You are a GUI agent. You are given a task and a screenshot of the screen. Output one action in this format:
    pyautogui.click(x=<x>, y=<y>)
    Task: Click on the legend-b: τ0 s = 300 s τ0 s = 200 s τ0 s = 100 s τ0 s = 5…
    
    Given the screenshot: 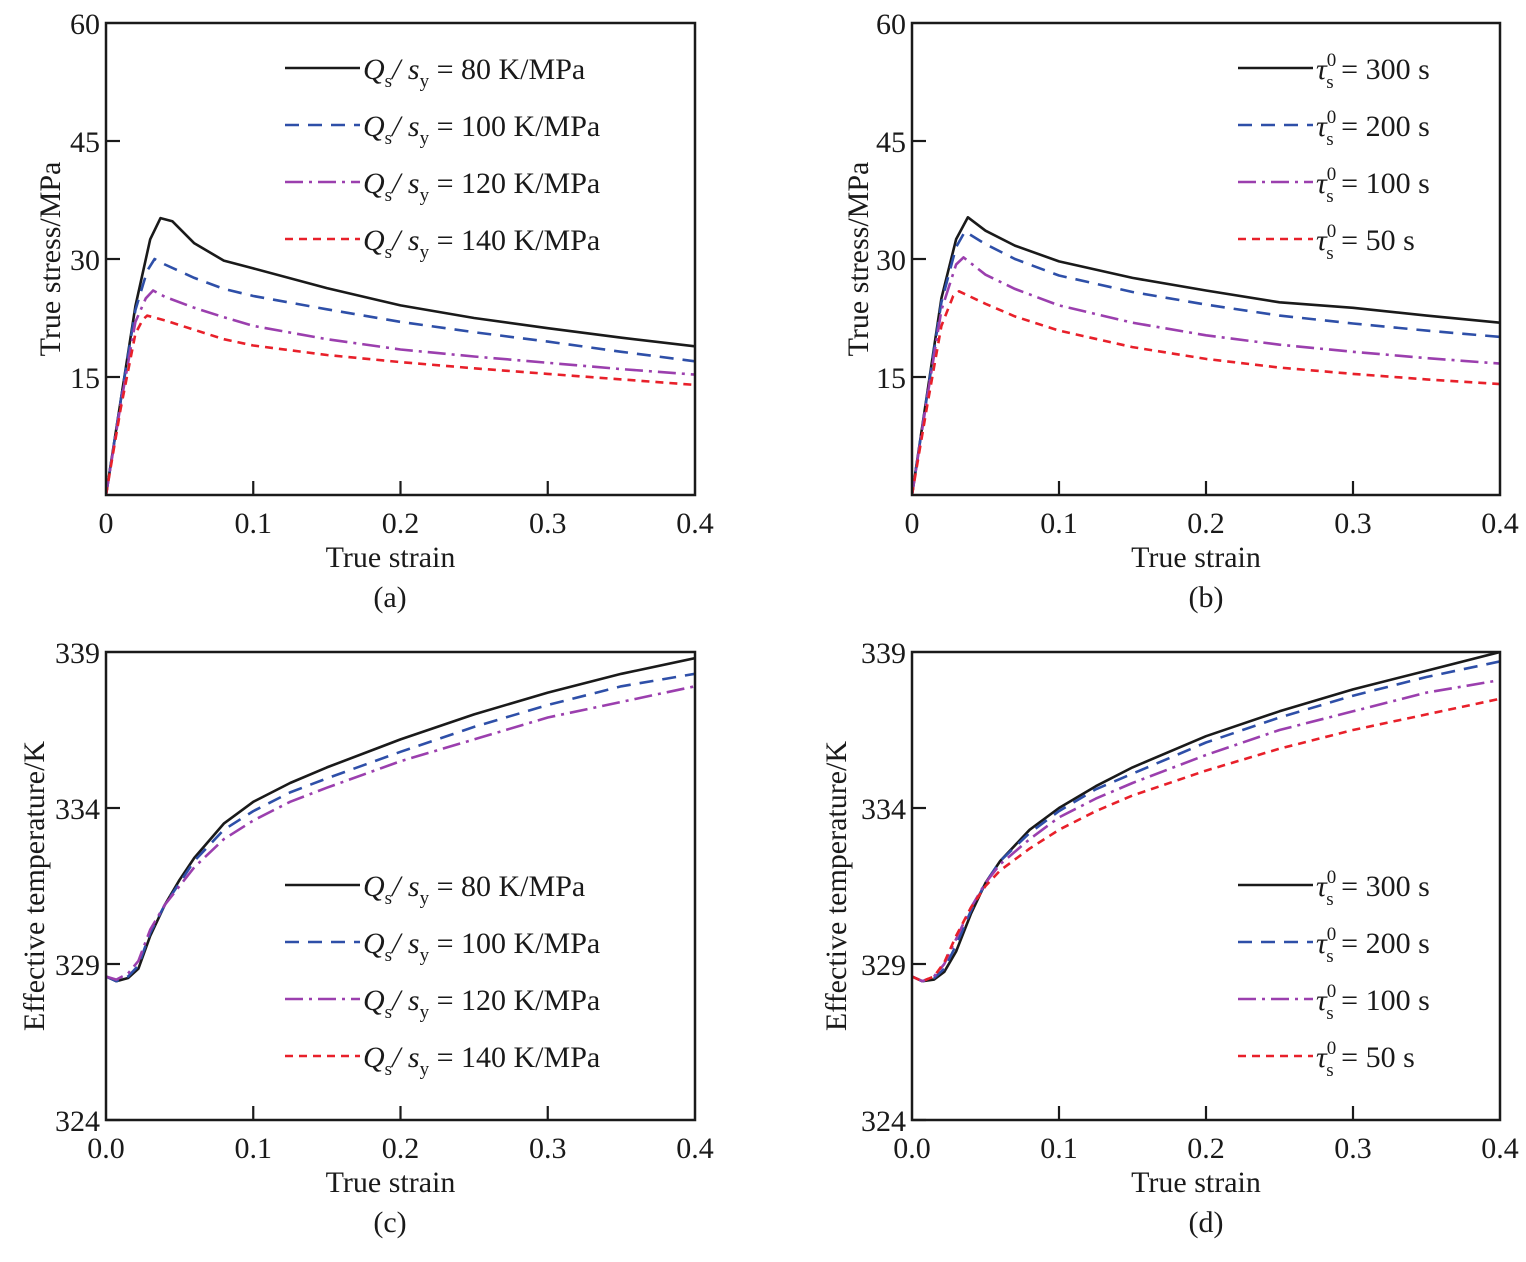 What is the action you would take?
    pyautogui.click(x=1334, y=157)
    